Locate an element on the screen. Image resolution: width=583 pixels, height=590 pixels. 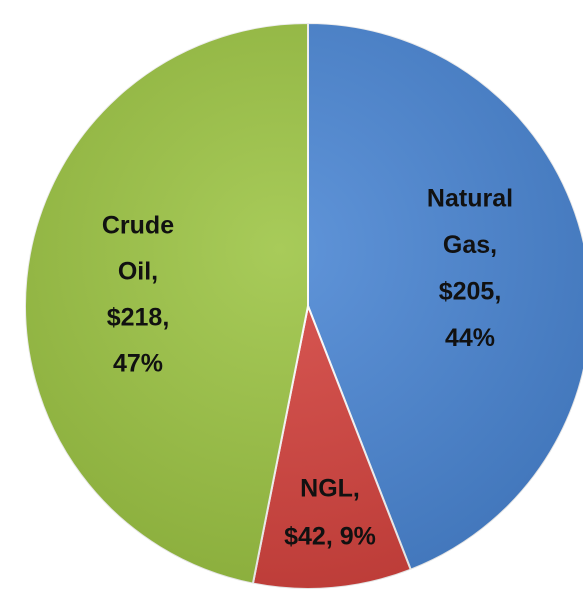
data-label: Natural is located at coordinates (470, 199).